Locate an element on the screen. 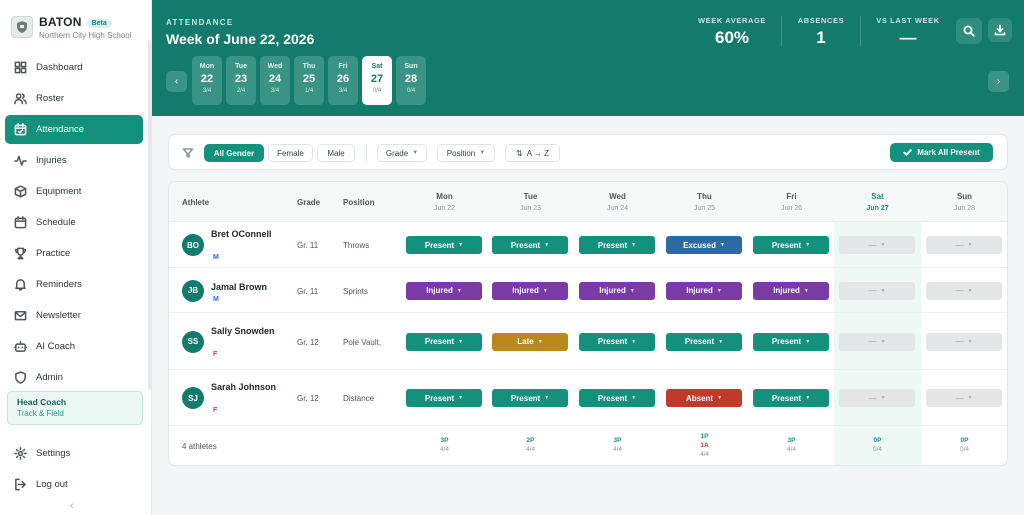 This screenshot has width=1024, height=515. role-sport: Track & Field is located at coordinates (40, 413).